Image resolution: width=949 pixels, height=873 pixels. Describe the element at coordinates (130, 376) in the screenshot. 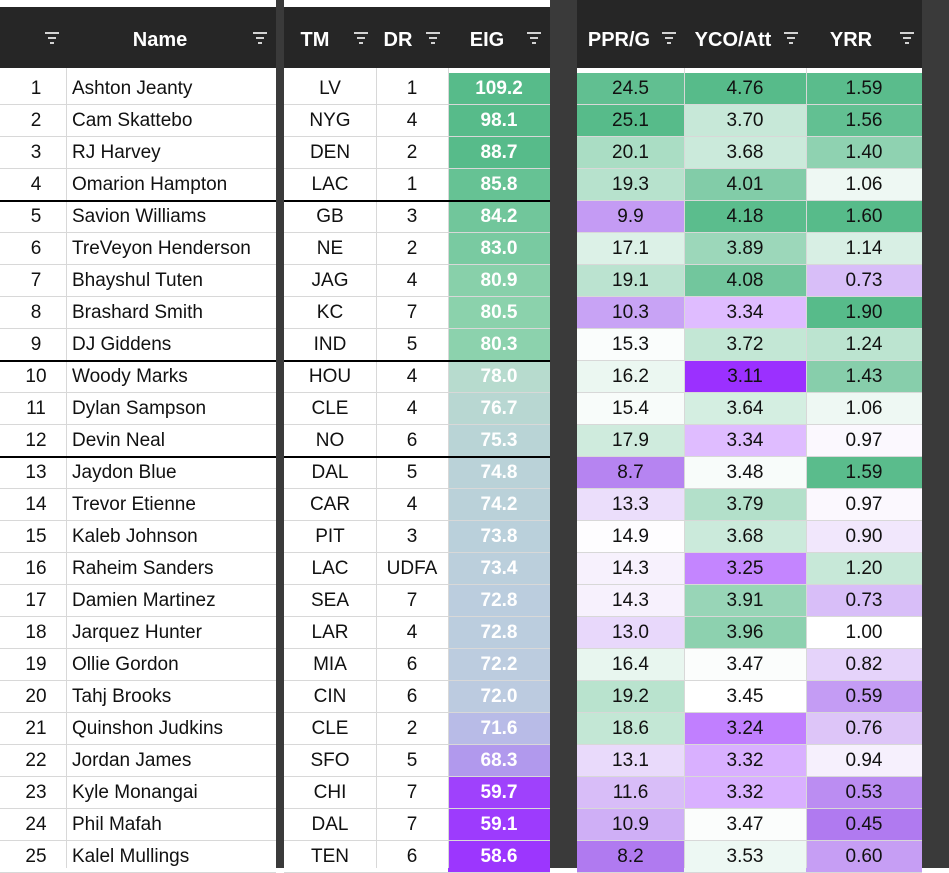

I see `player-name-cell: Woody Marks` at that location.